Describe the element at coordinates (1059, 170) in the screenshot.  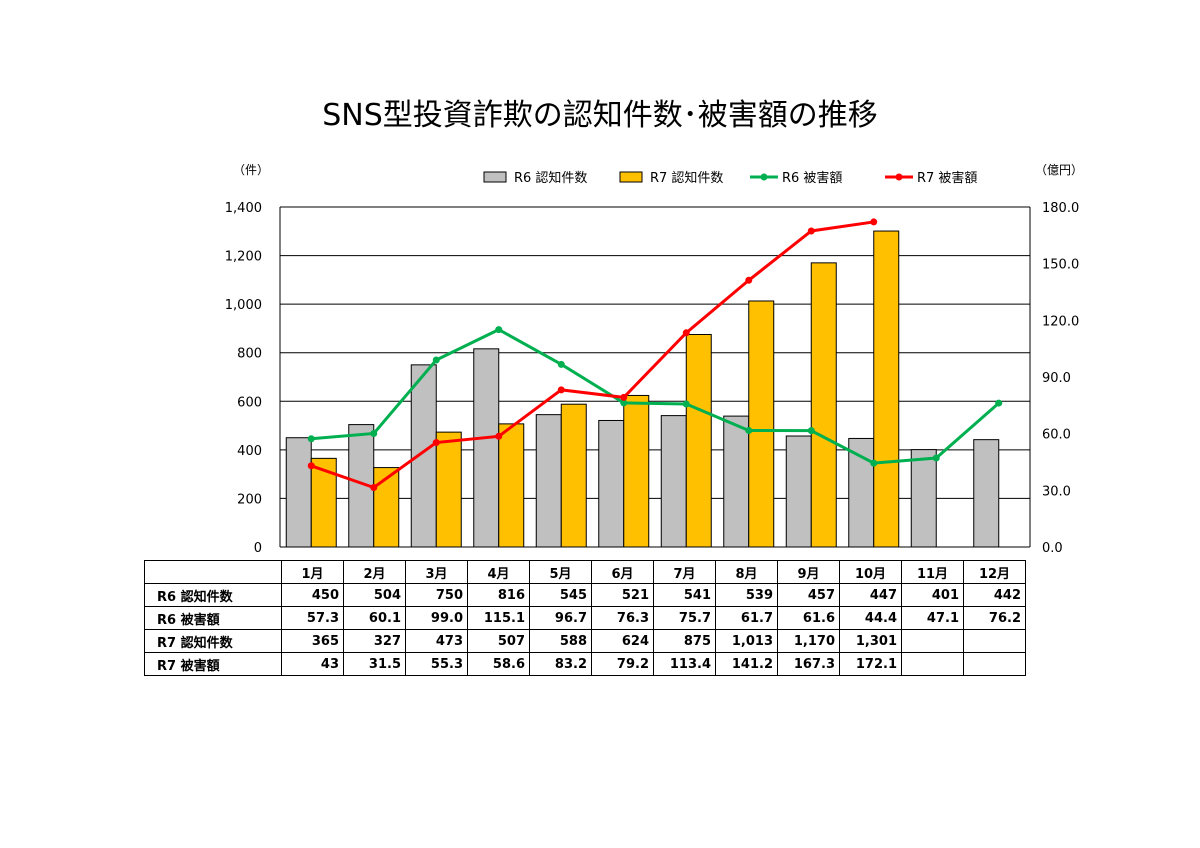
I see `y-right-unit-label: （億円）` at that location.